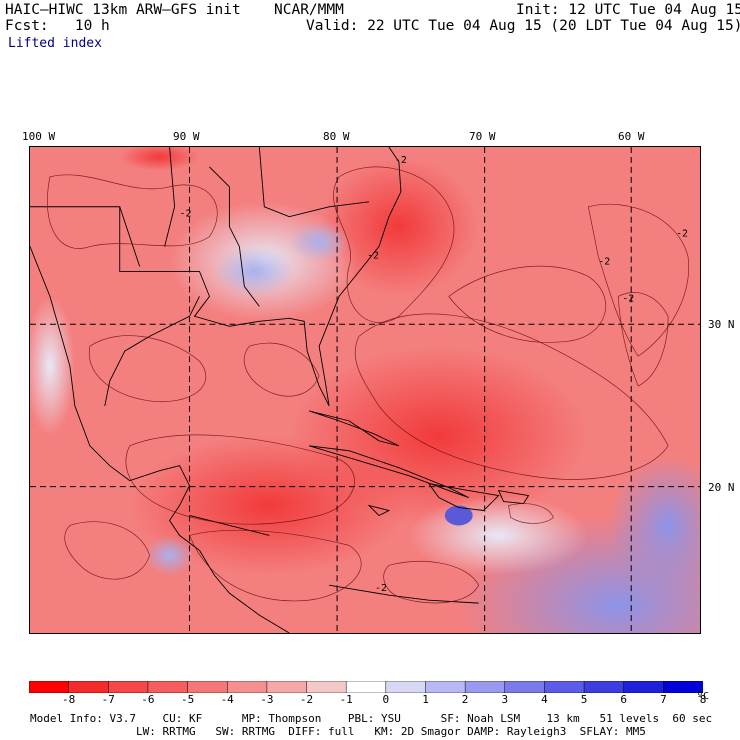 This screenshot has width=740, height=740. What do you see at coordinates (703, 699) in the screenshot?
I see `colorbar-tick-label: 8` at bounding box center [703, 699].